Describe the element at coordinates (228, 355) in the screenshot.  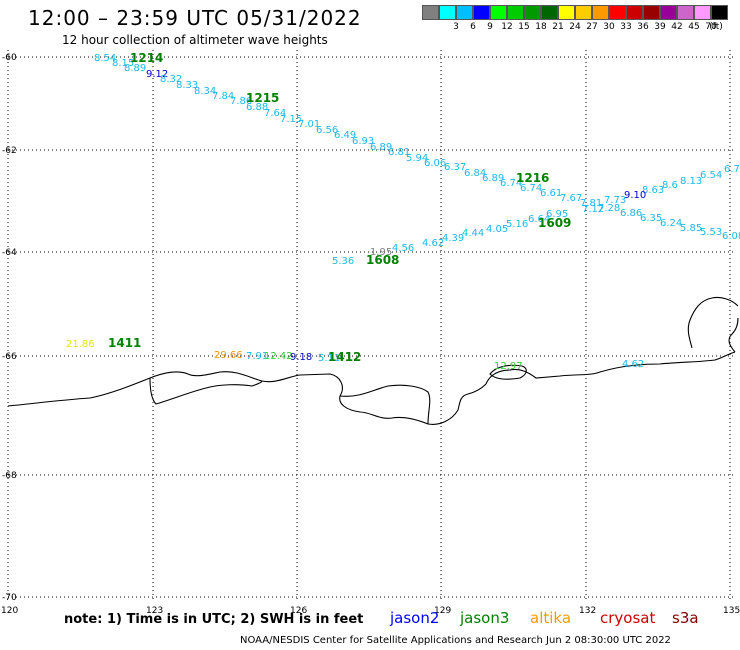
I see `wave-height-value: 29.66` at that location.